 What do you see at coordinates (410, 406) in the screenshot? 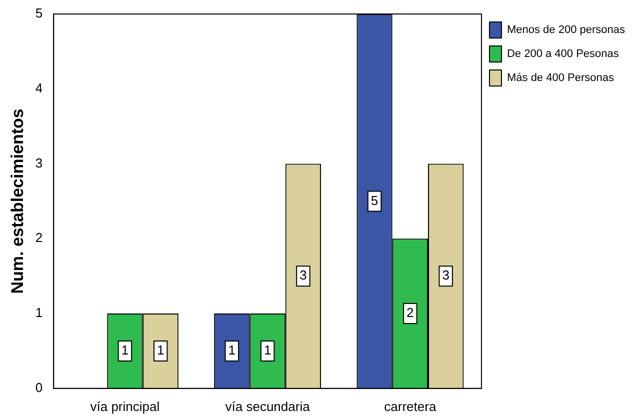
I see `x-tick-label: carretera` at bounding box center [410, 406].